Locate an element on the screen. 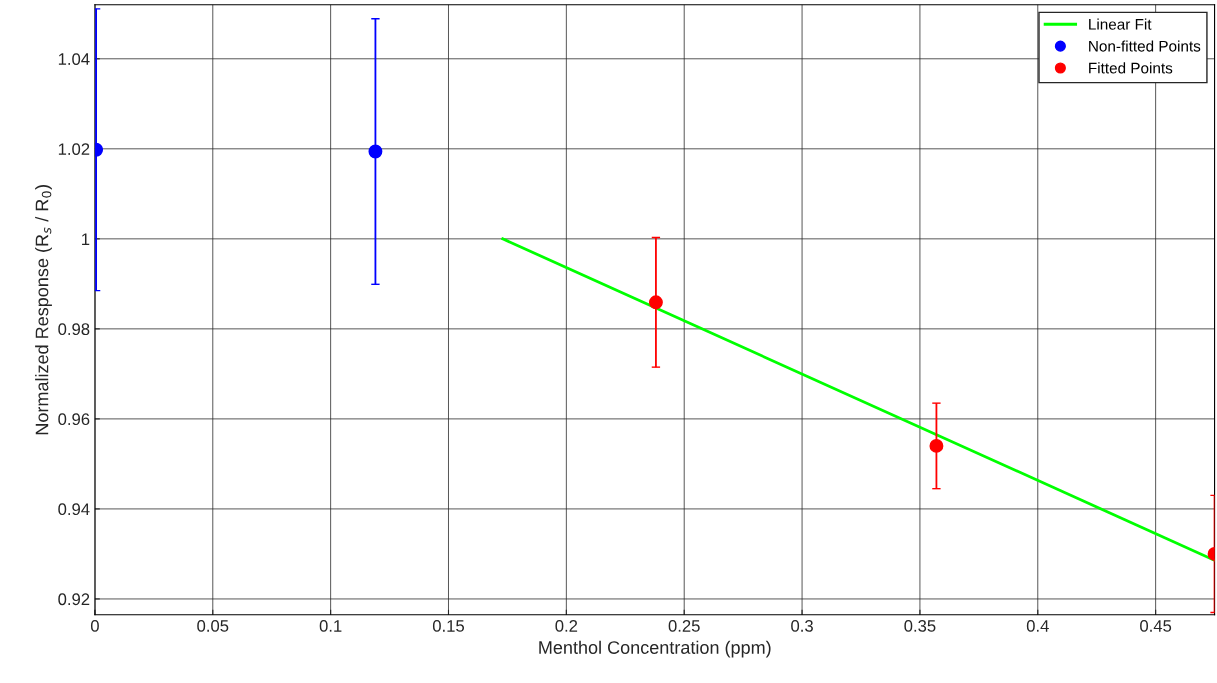 This screenshot has width=1217, height=683. point is located at coordinates (655, 302).